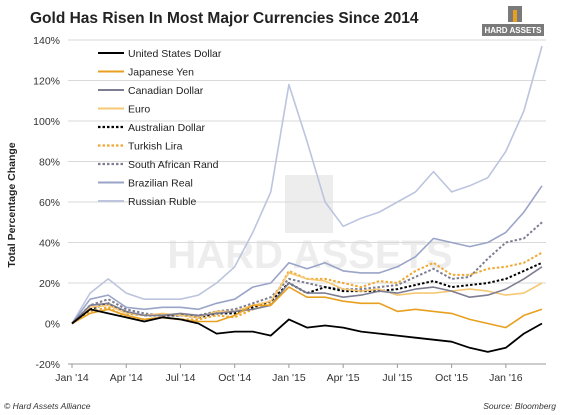 This screenshot has width=562, height=415. I want to click on x-tick-label: Jul '14, so click(180, 378).